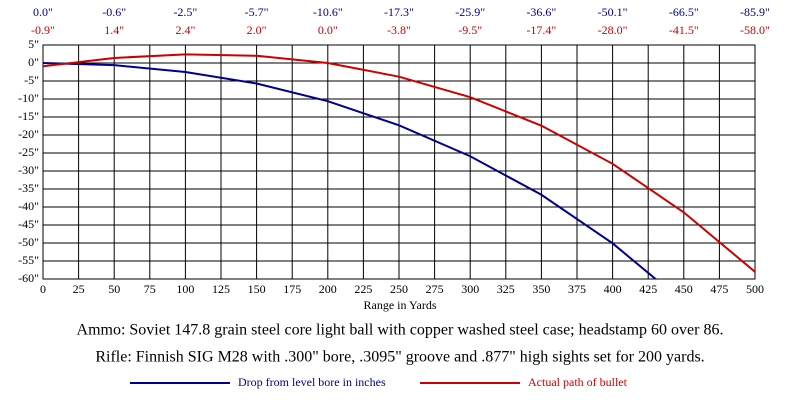  I want to click on y-tick-label: -15", so click(28, 116).